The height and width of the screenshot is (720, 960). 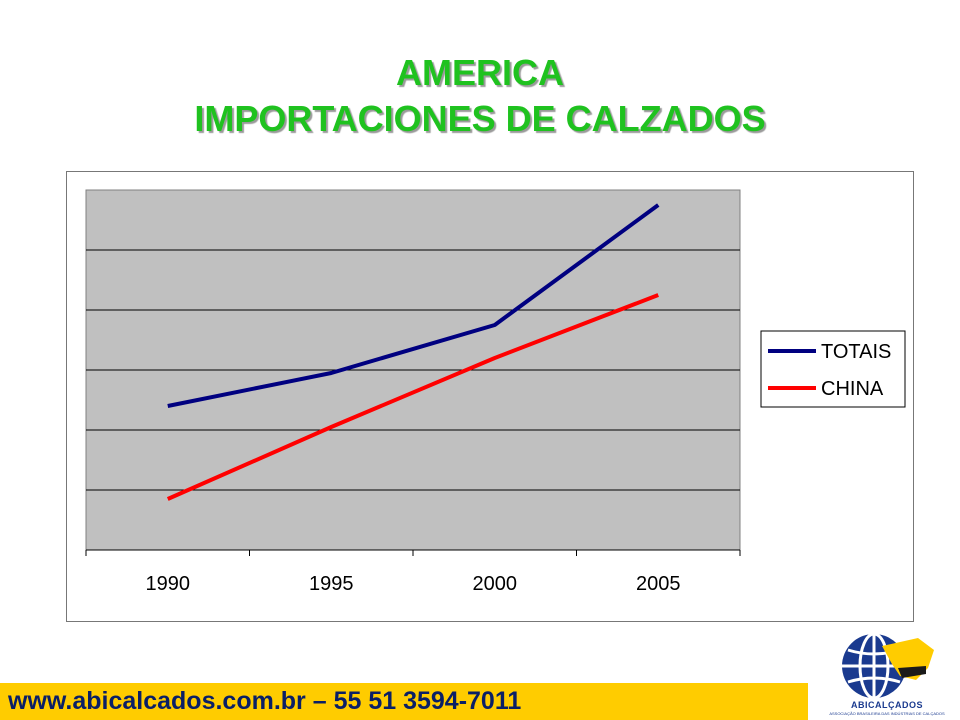 What do you see at coordinates (265, 701) in the screenshot?
I see `footer-contact: www.abicalcados.com.br – 55 51 3594-7011` at bounding box center [265, 701].